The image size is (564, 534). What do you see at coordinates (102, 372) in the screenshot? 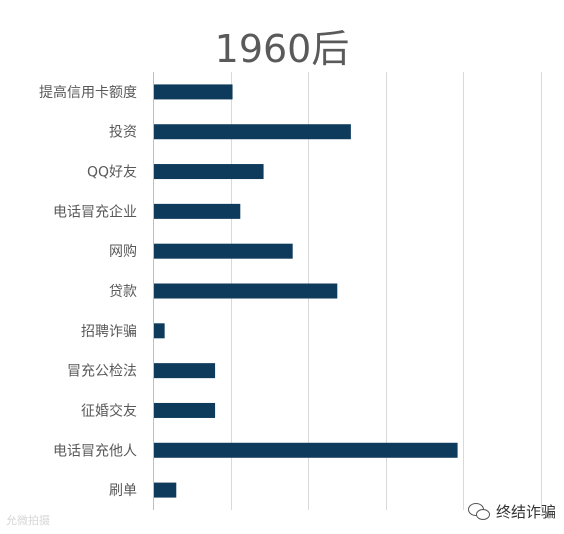
I see `category-label: 冒充公检法` at bounding box center [102, 372].